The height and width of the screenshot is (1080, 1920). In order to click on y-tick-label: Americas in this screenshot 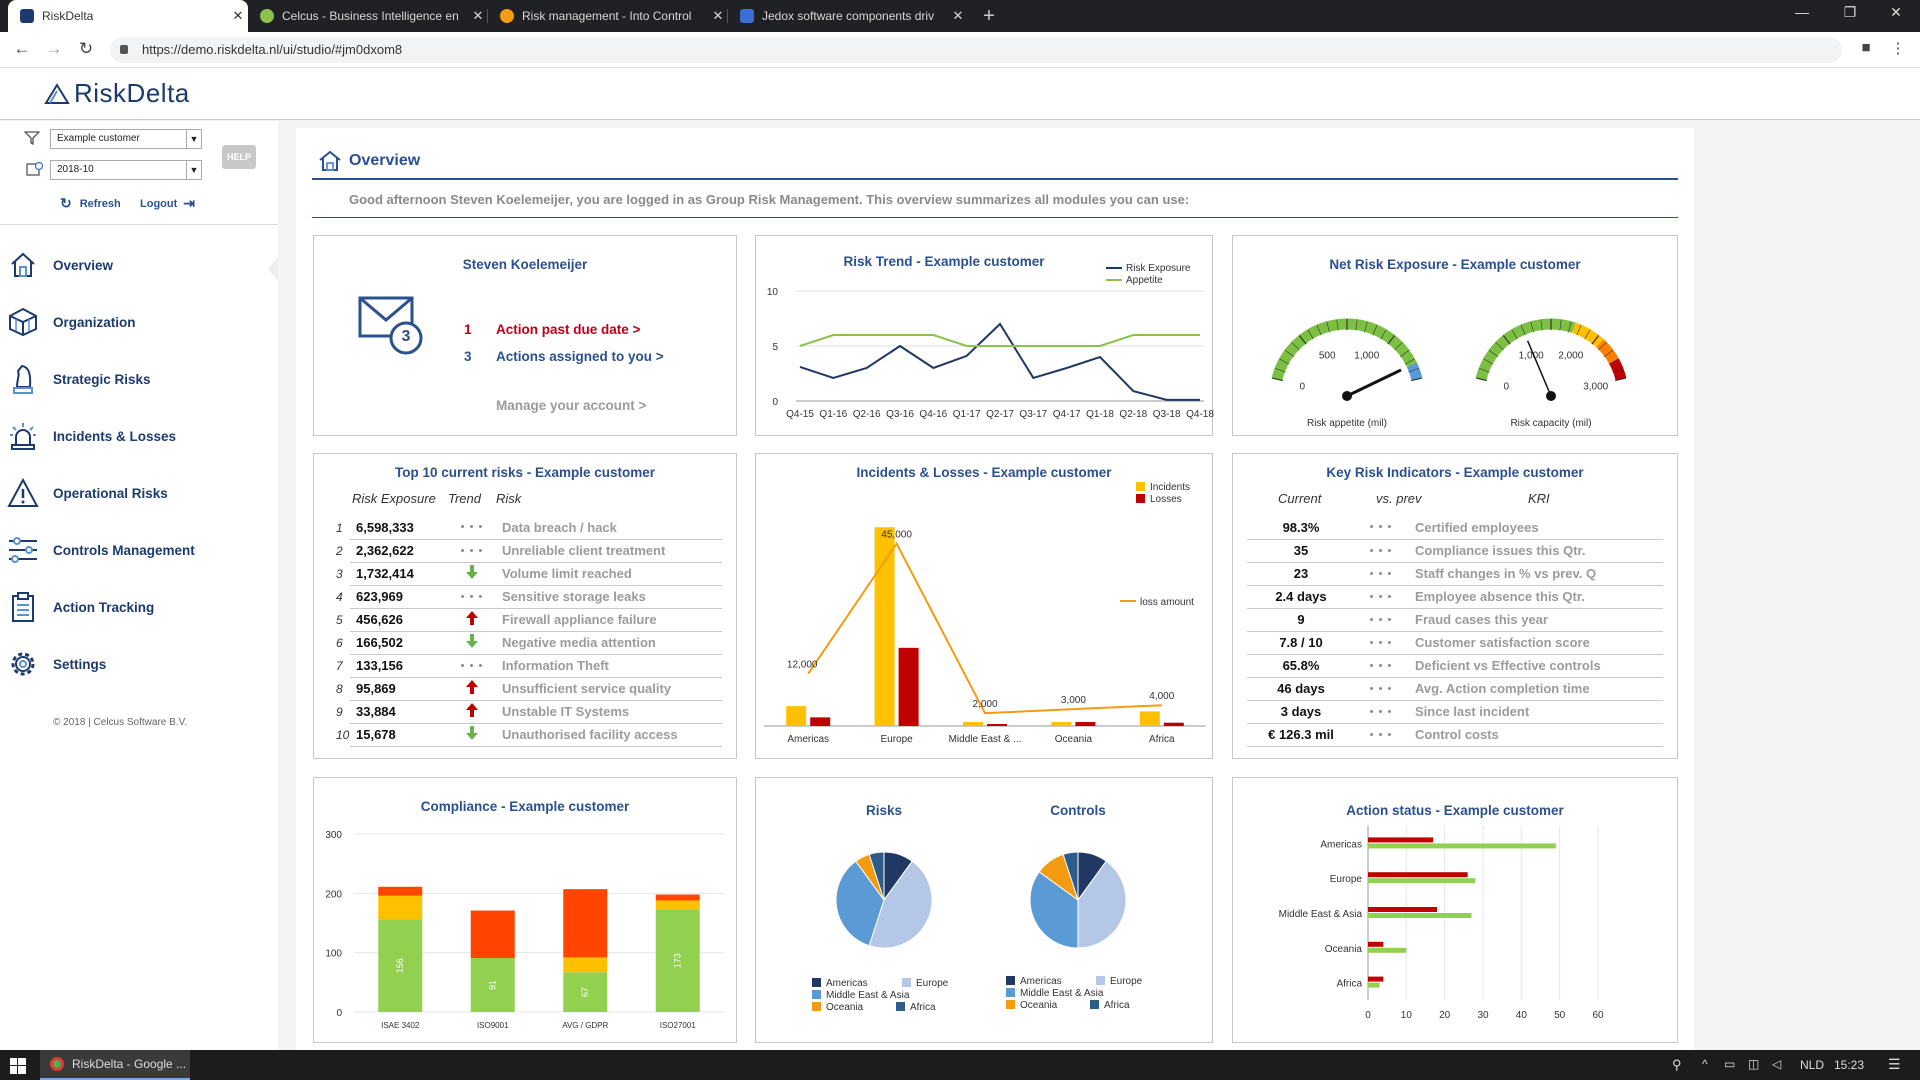, I will do `click(1341, 844)`.